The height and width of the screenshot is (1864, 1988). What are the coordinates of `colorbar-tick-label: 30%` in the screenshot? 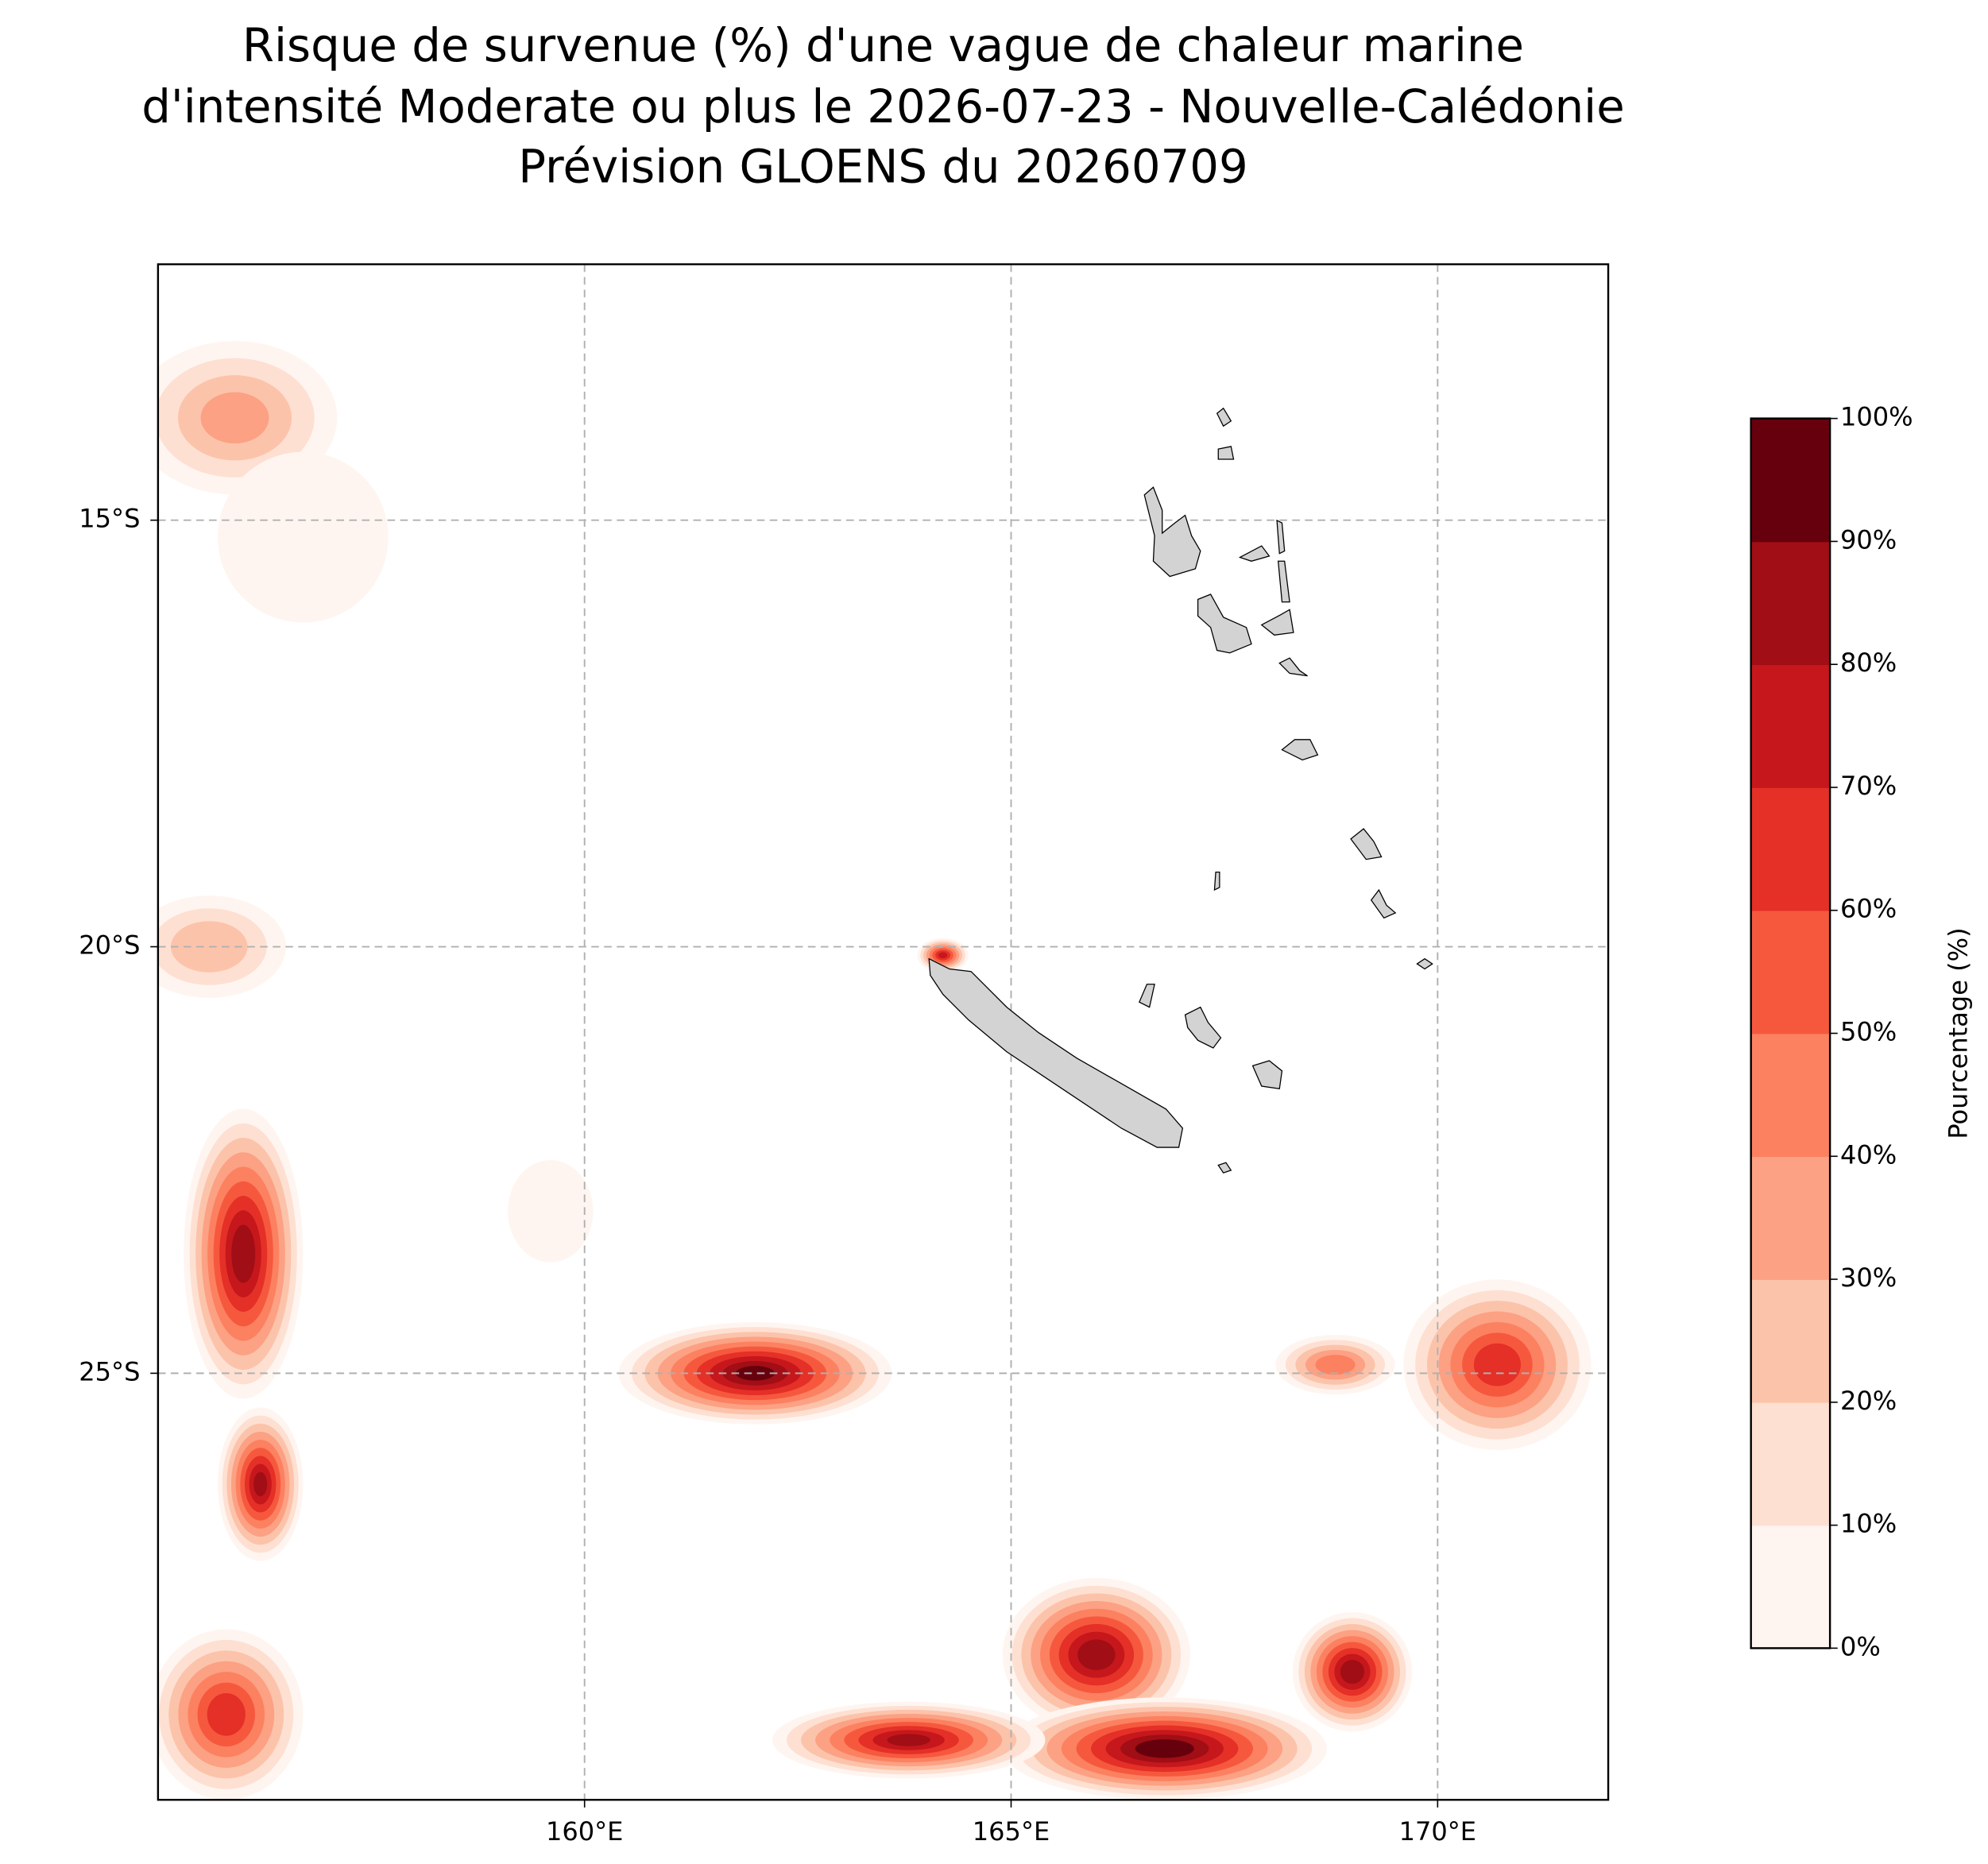 It's located at (1868, 1278).